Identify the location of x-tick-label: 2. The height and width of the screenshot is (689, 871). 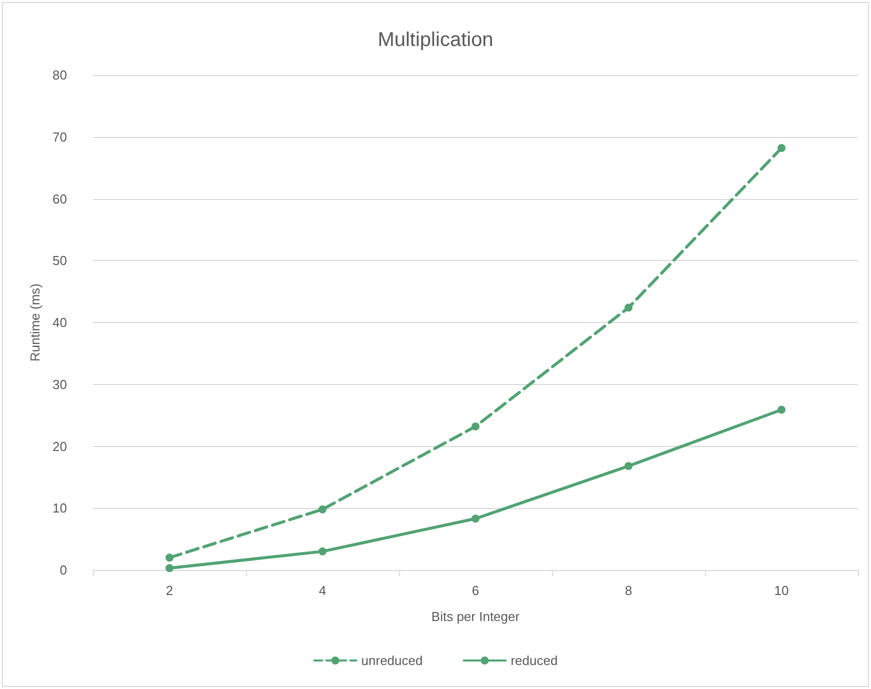
(170, 590).